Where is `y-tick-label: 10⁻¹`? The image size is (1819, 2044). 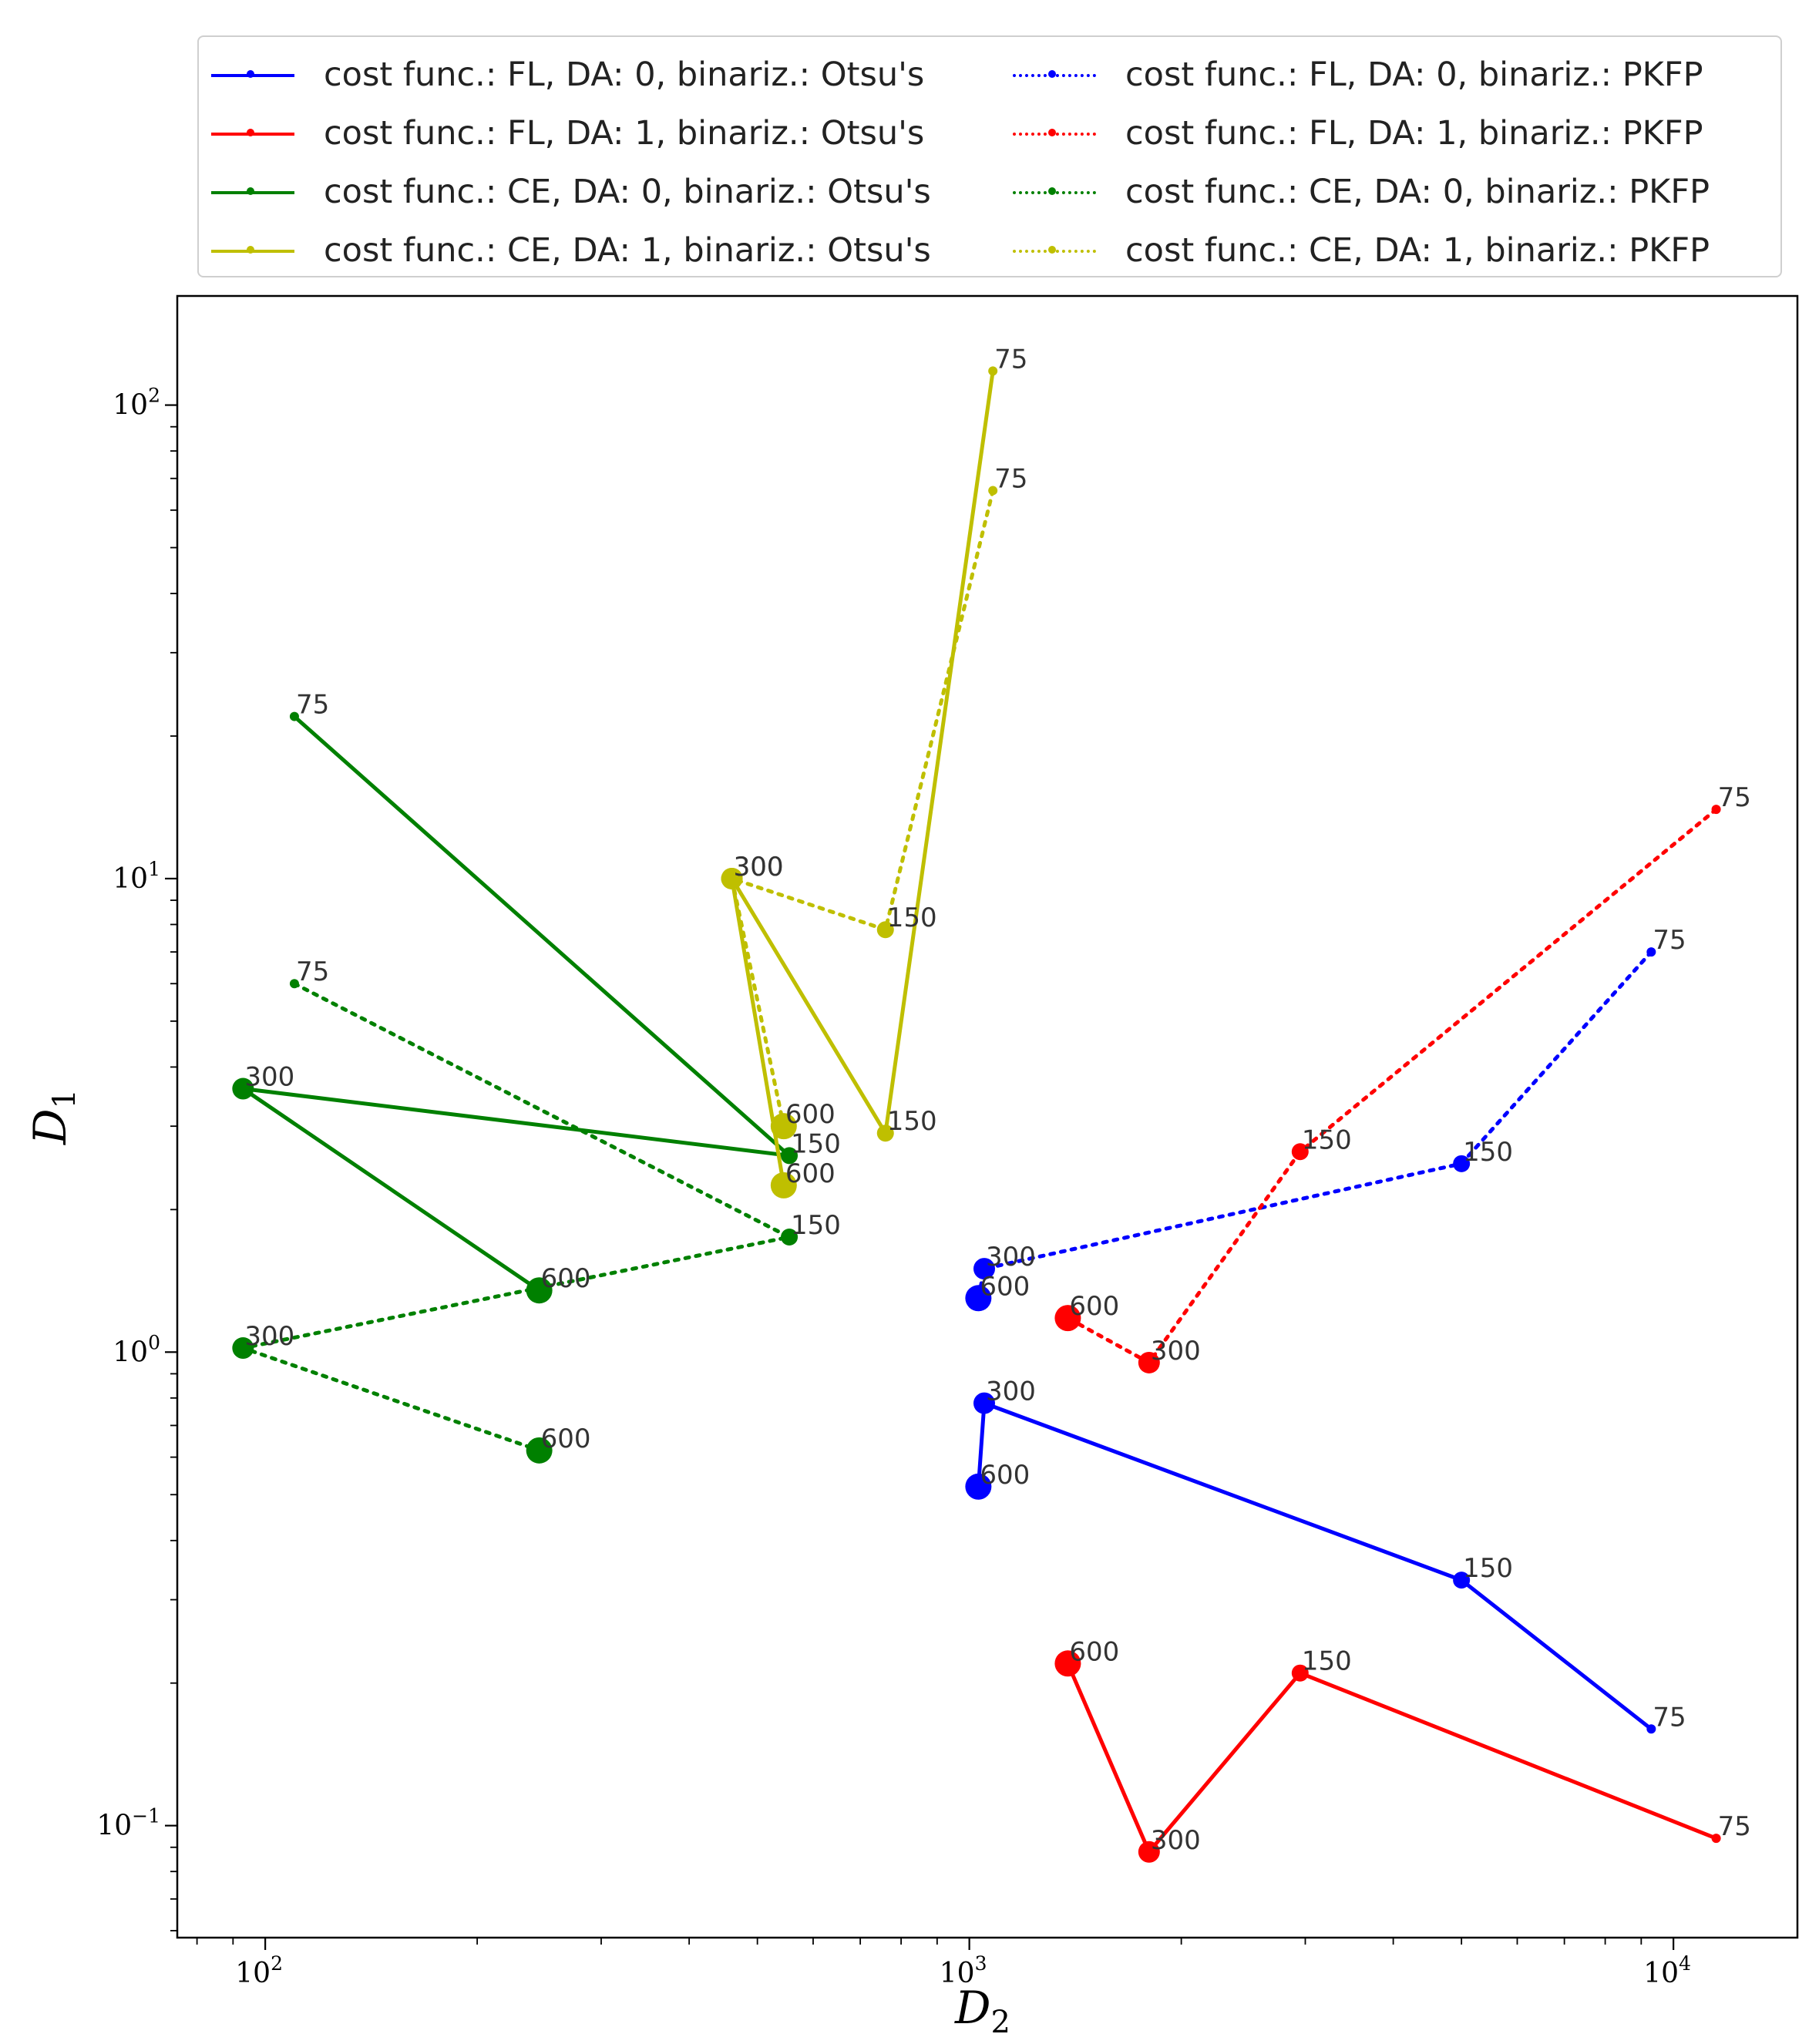
y-tick-label: 10⁻¹ is located at coordinates (128, 1823).